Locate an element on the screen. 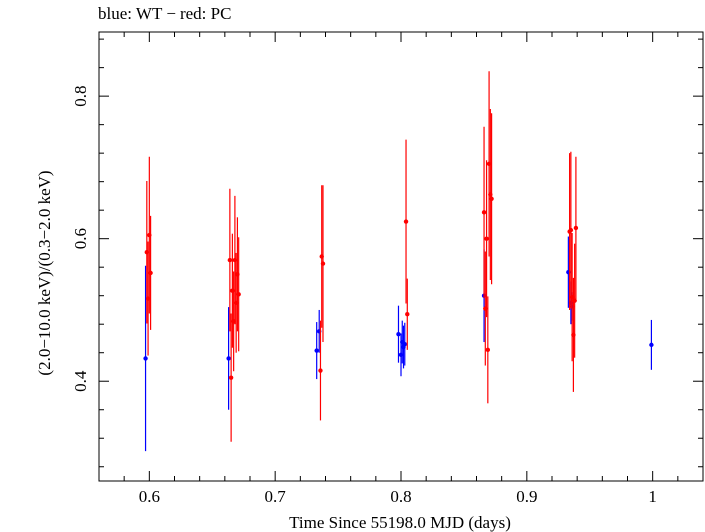 The height and width of the screenshot is (532, 705). y-tick-label: 0.4 is located at coordinates (80, 381).